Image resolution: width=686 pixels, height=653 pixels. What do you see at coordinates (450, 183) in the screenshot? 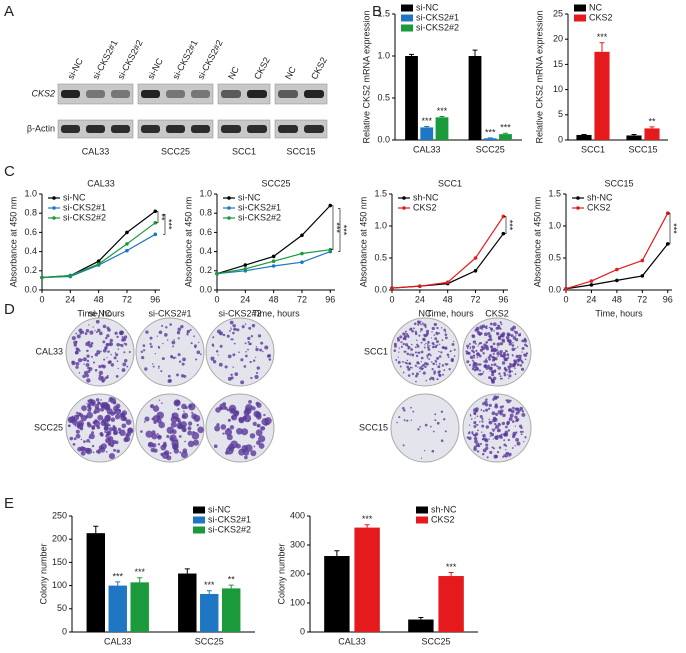
I see `chart-title: SCC1` at bounding box center [450, 183].